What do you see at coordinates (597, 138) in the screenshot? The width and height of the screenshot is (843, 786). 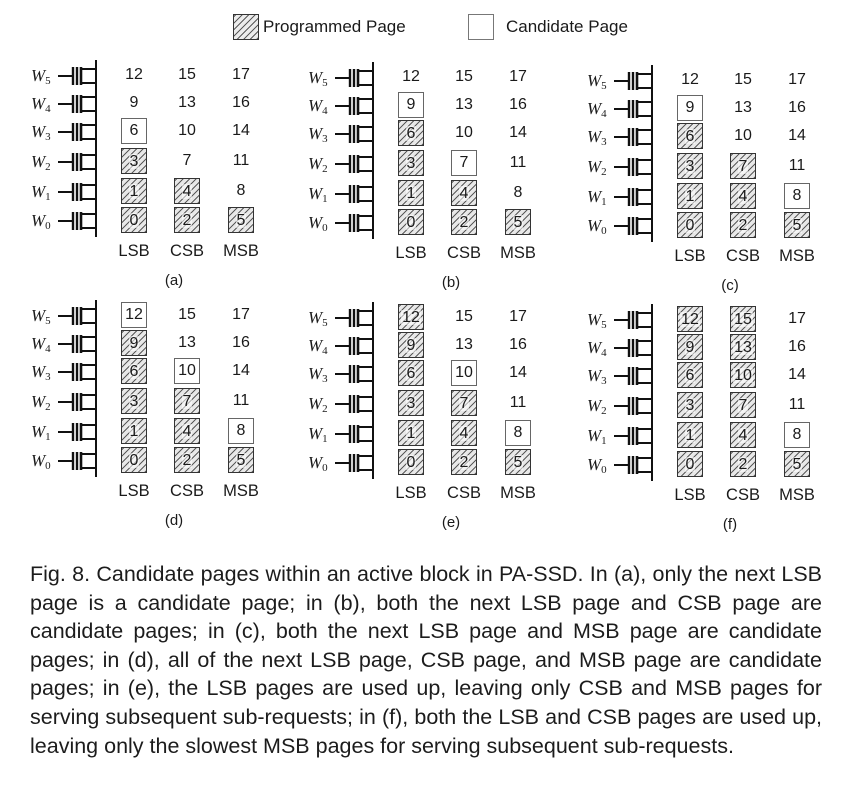 I see `wordline-label-w3: W3` at bounding box center [597, 138].